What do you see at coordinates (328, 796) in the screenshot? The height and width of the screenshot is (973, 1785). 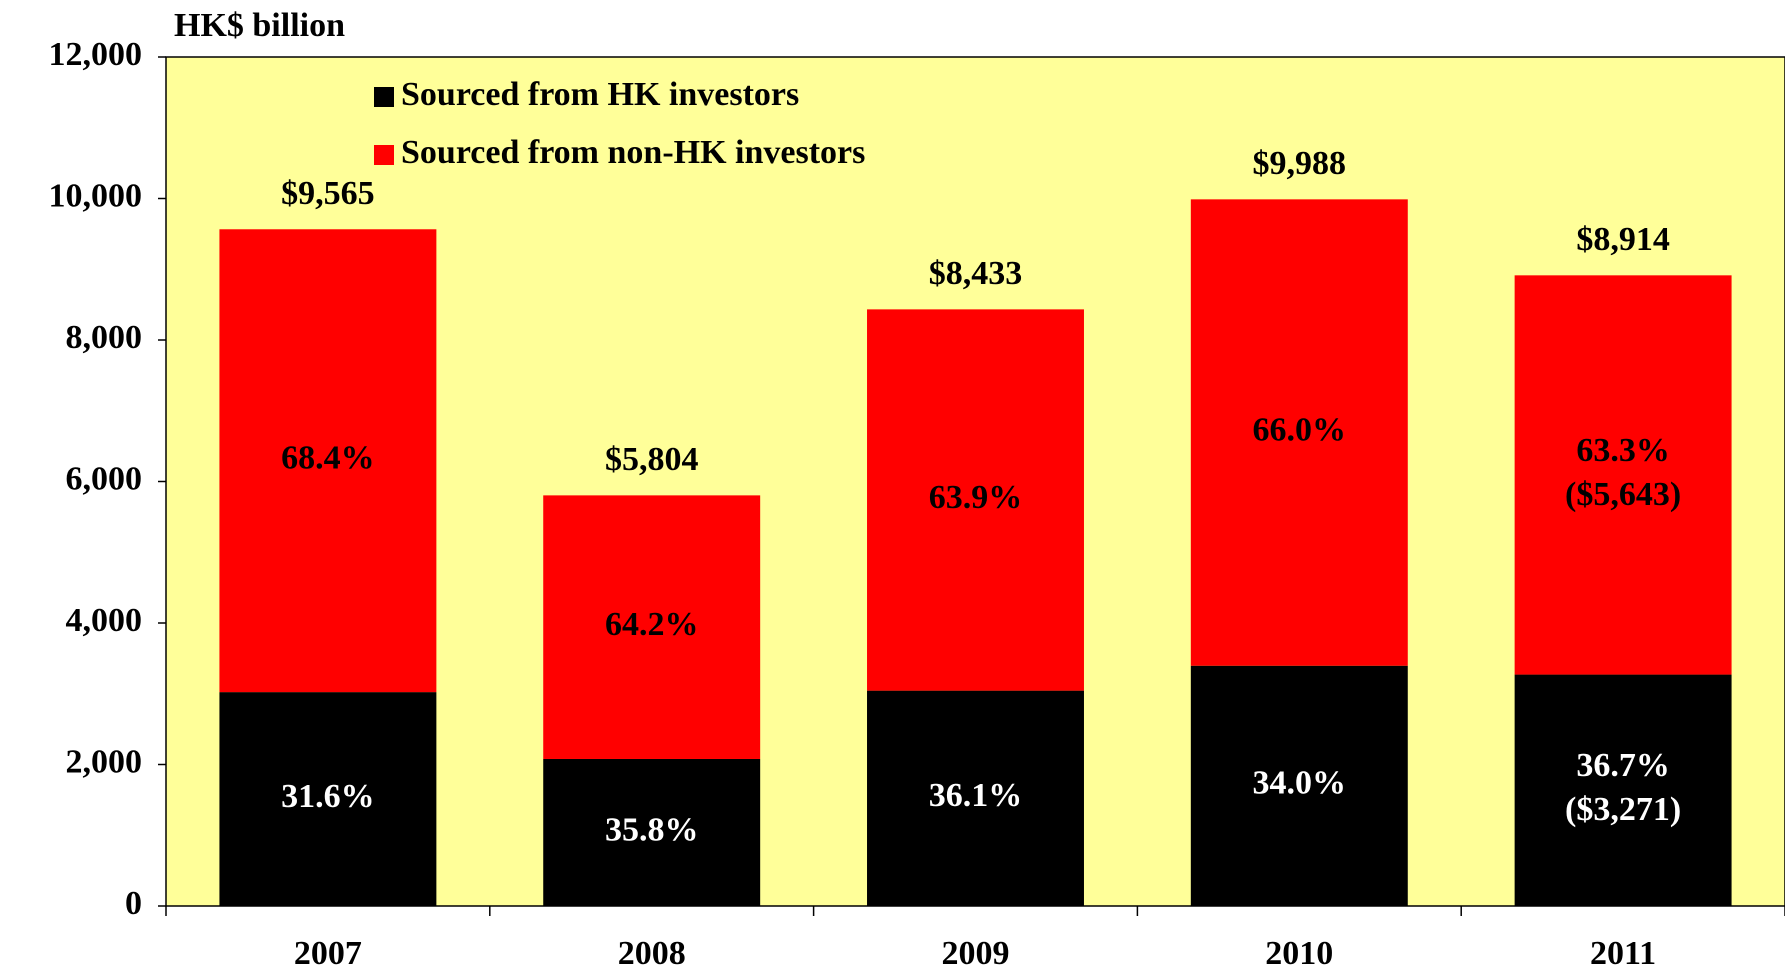 I see `share-label: 31.6%` at bounding box center [328, 796].